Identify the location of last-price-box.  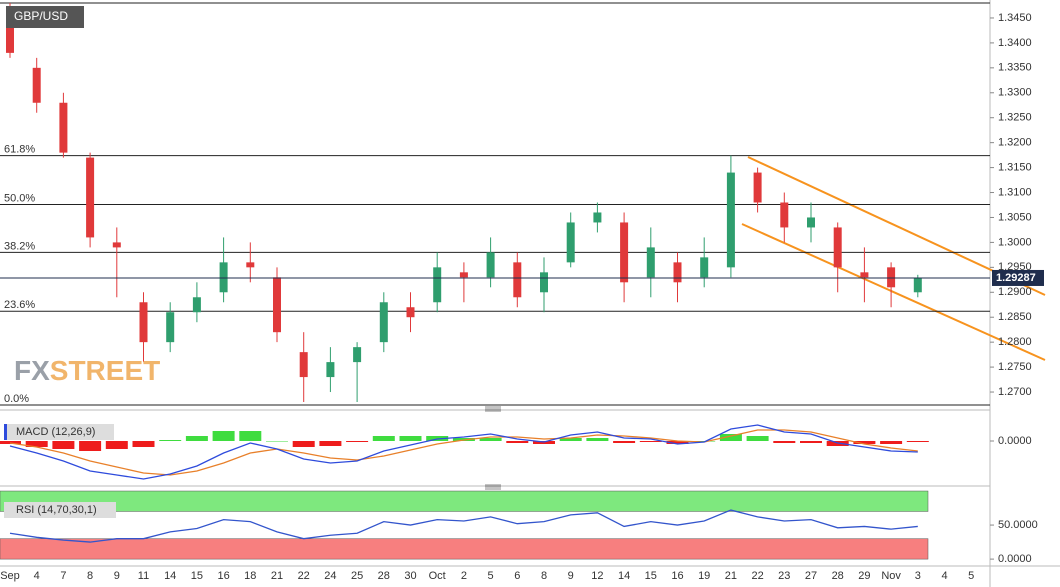
(1018, 277).